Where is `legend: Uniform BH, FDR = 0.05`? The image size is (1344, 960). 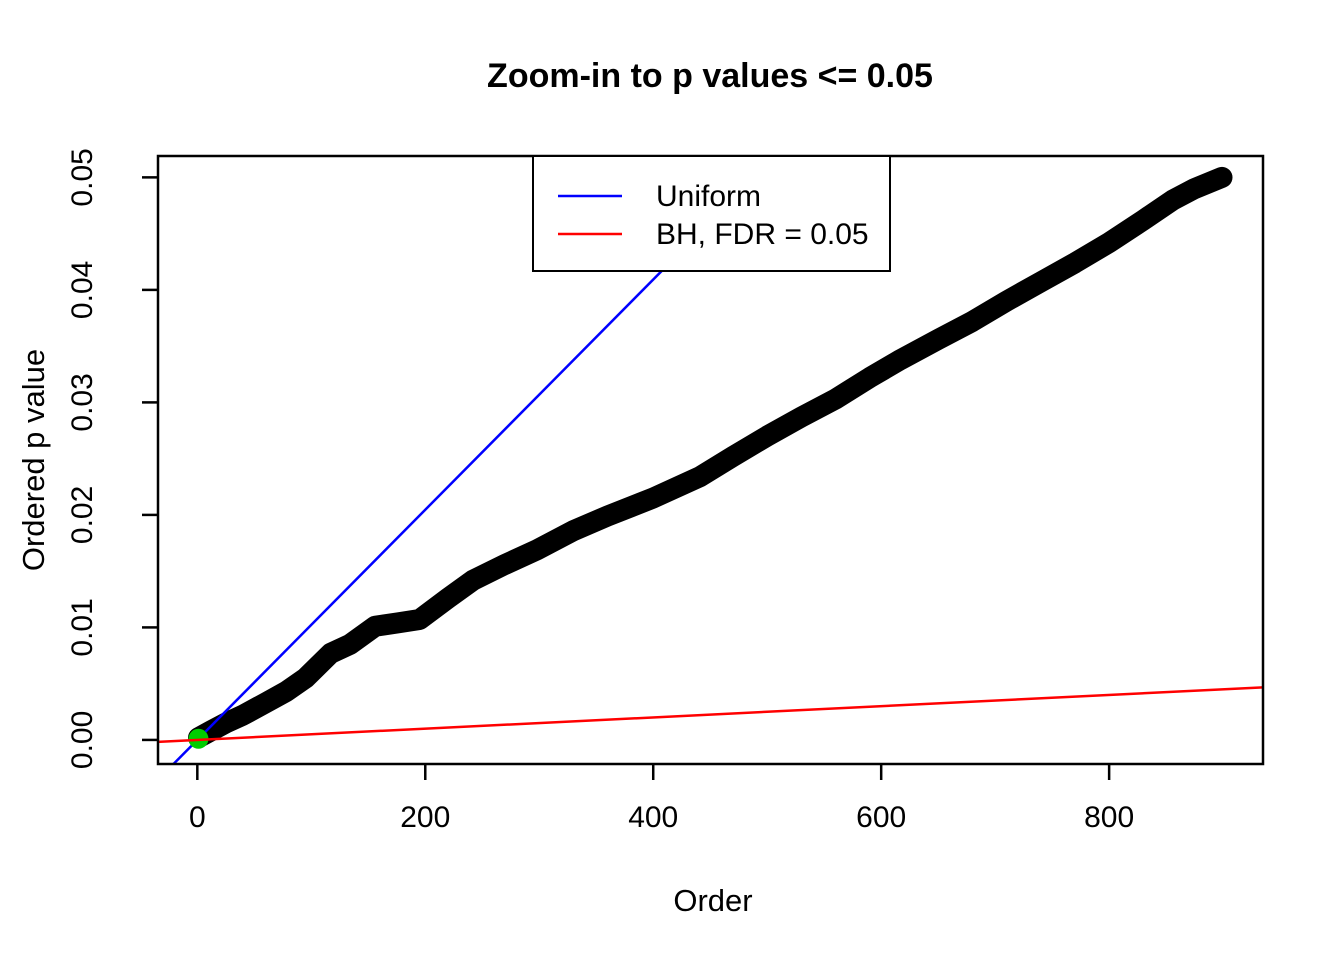 legend: Uniform BH, FDR = 0.05 is located at coordinates (711, 213).